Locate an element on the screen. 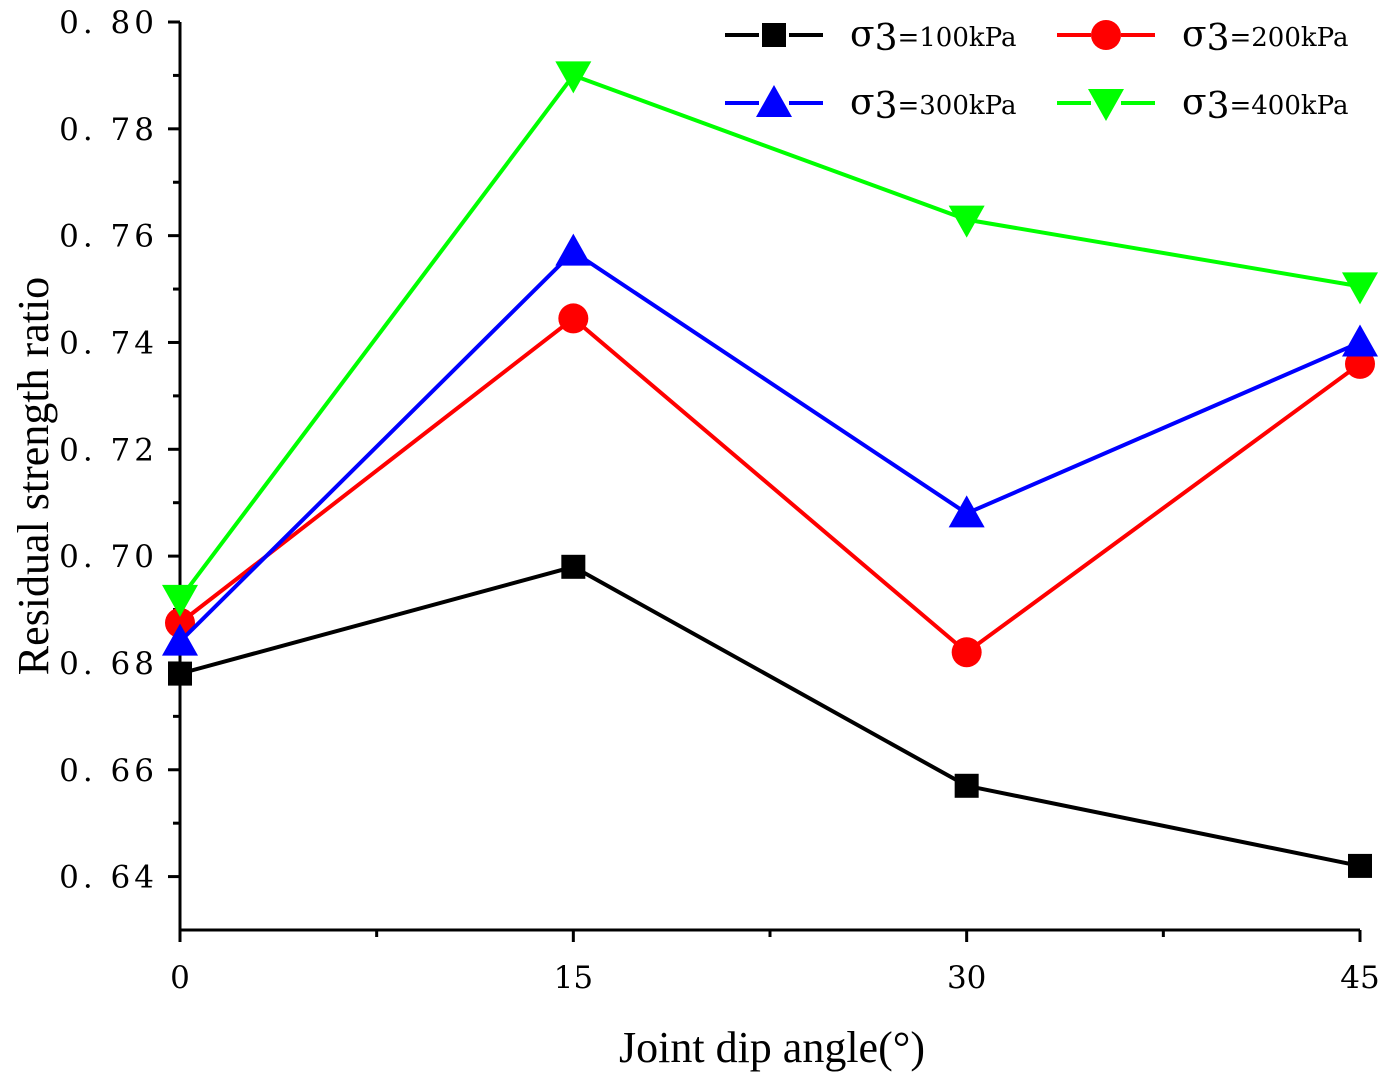  legend-item-2: σ3=300kPa is located at coordinates (870, 104).